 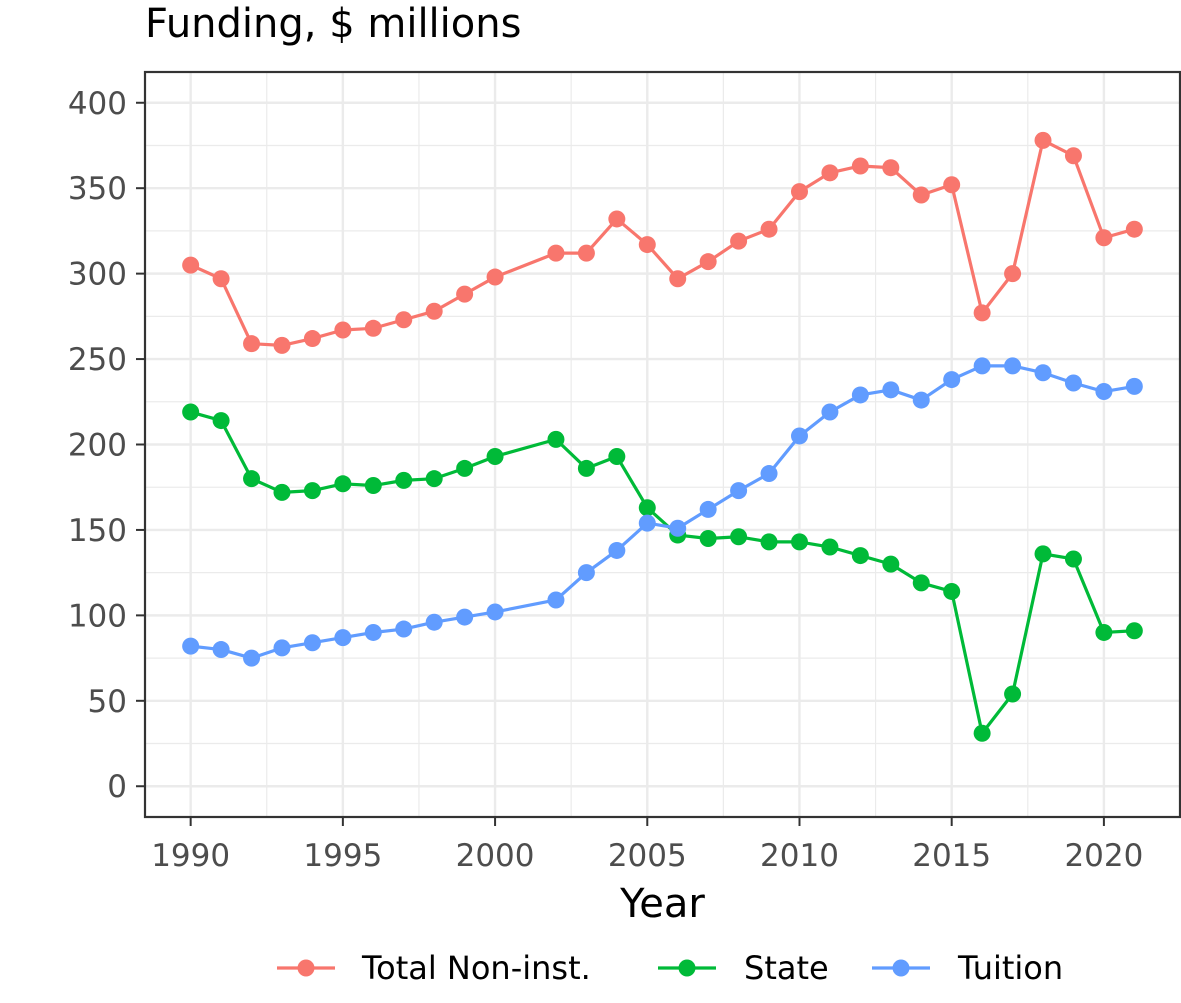 What do you see at coordinates (117, 787) in the screenshot?
I see `y-tick-label: 0` at bounding box center [117, 787].